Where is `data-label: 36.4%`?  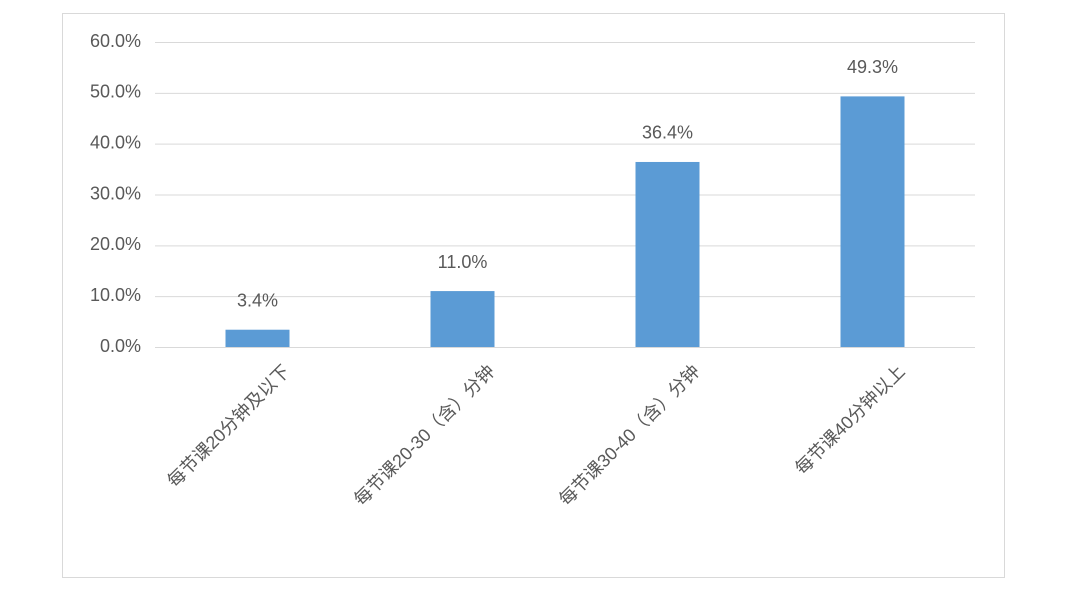 data-label: 36.4% is located at coordinates (667, 133).